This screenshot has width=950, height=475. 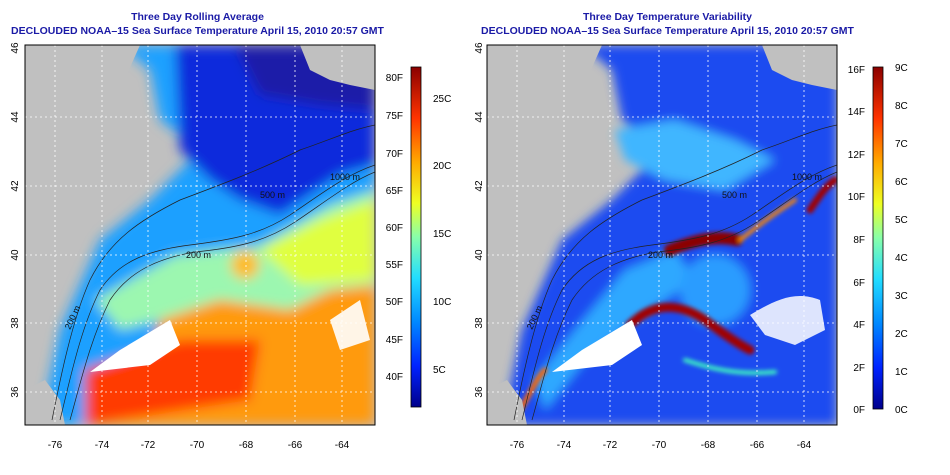 I want to click on colorbar-c-label: 0C, so click(x=901, y=410).